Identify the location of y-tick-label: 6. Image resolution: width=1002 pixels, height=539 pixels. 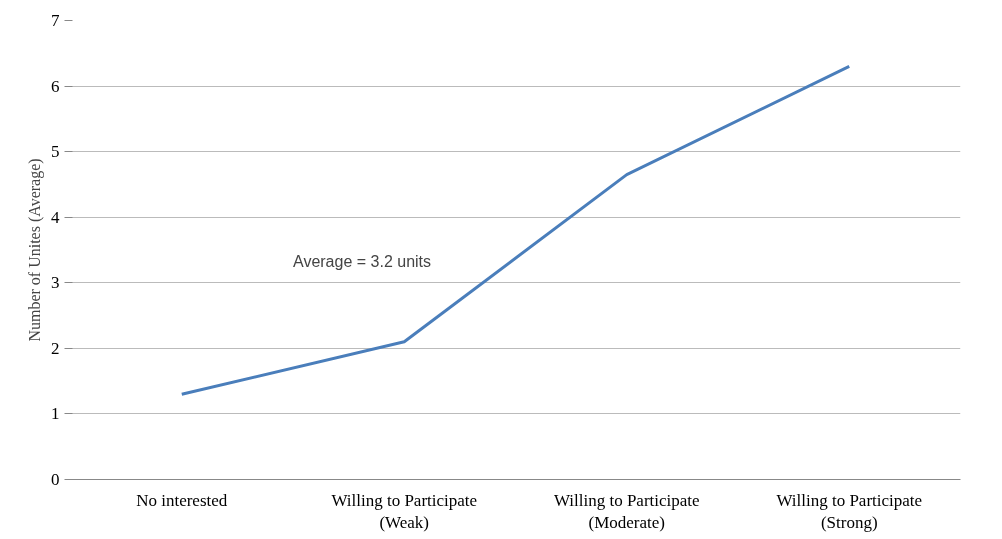
(55, 86).